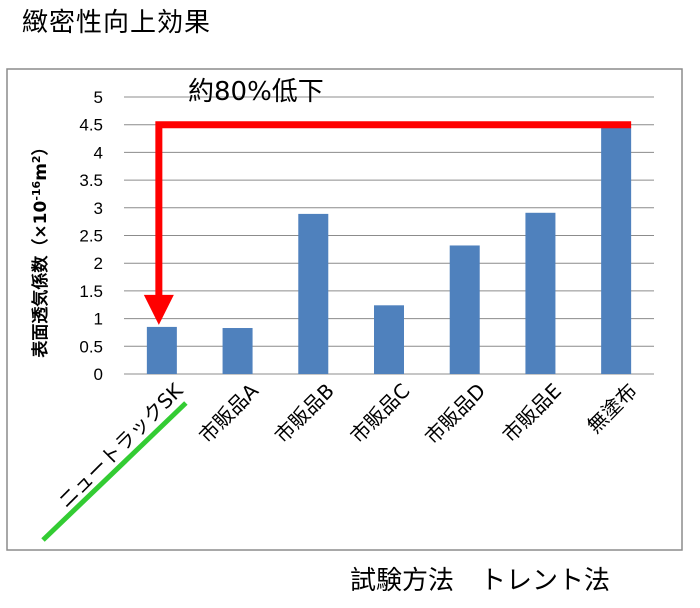 The image size is (700, 608). Describe the element at coordinates (379, 413) in the screenshot. I see `x-tick-label: 市販品C` at that location.